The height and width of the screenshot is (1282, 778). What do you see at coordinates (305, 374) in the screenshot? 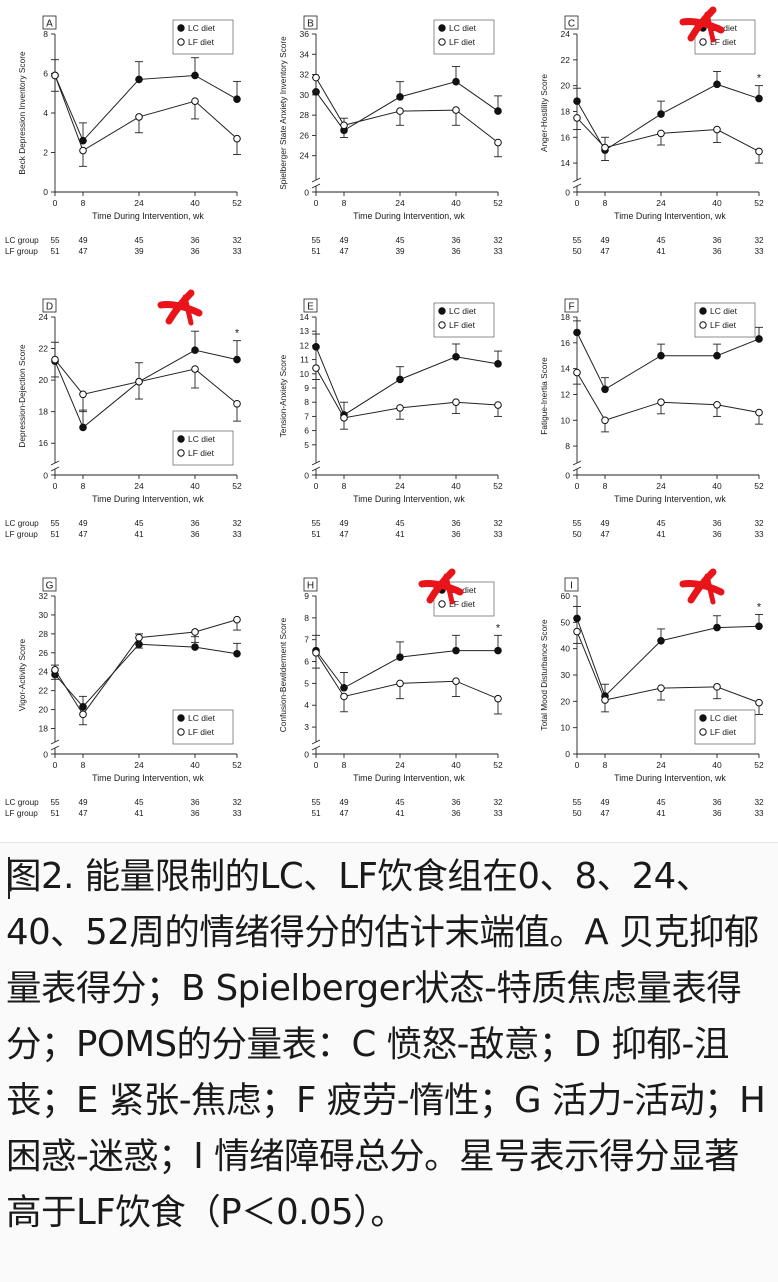
I see `y-tick-label: 10` at bounding box center [305, 374].